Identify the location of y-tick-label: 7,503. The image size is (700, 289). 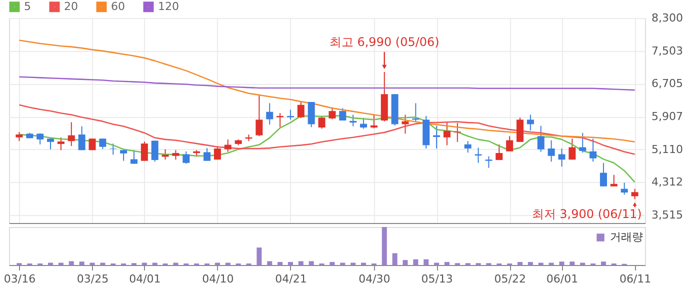
(667, 51).